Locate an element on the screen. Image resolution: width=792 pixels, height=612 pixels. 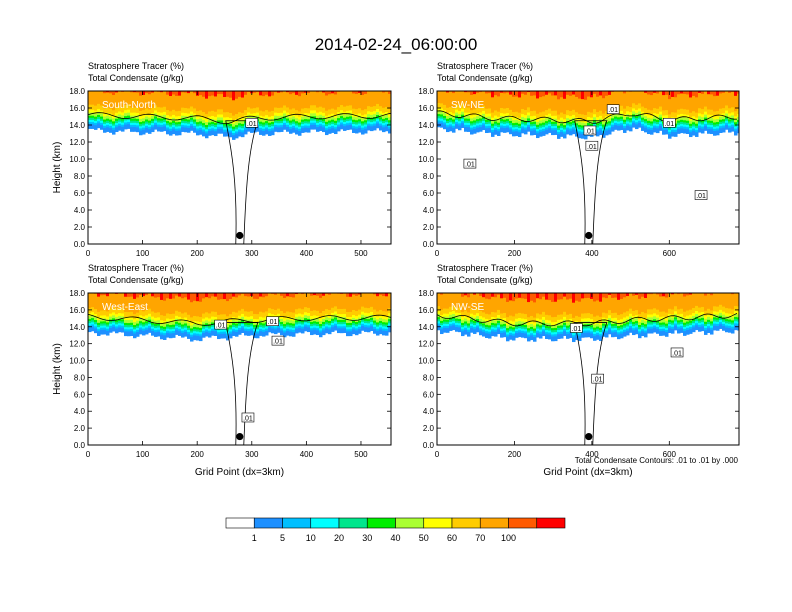
contour-label-box is located at coordinates (576, 328).